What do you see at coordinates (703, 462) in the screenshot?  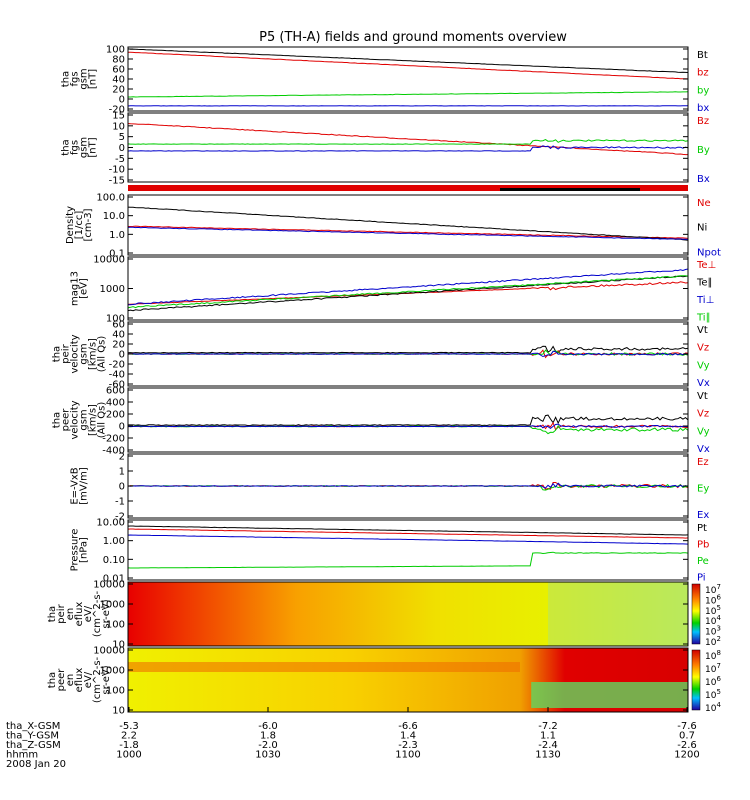 I see `legend-Ez: Ez` at bounding box center [703, 462].